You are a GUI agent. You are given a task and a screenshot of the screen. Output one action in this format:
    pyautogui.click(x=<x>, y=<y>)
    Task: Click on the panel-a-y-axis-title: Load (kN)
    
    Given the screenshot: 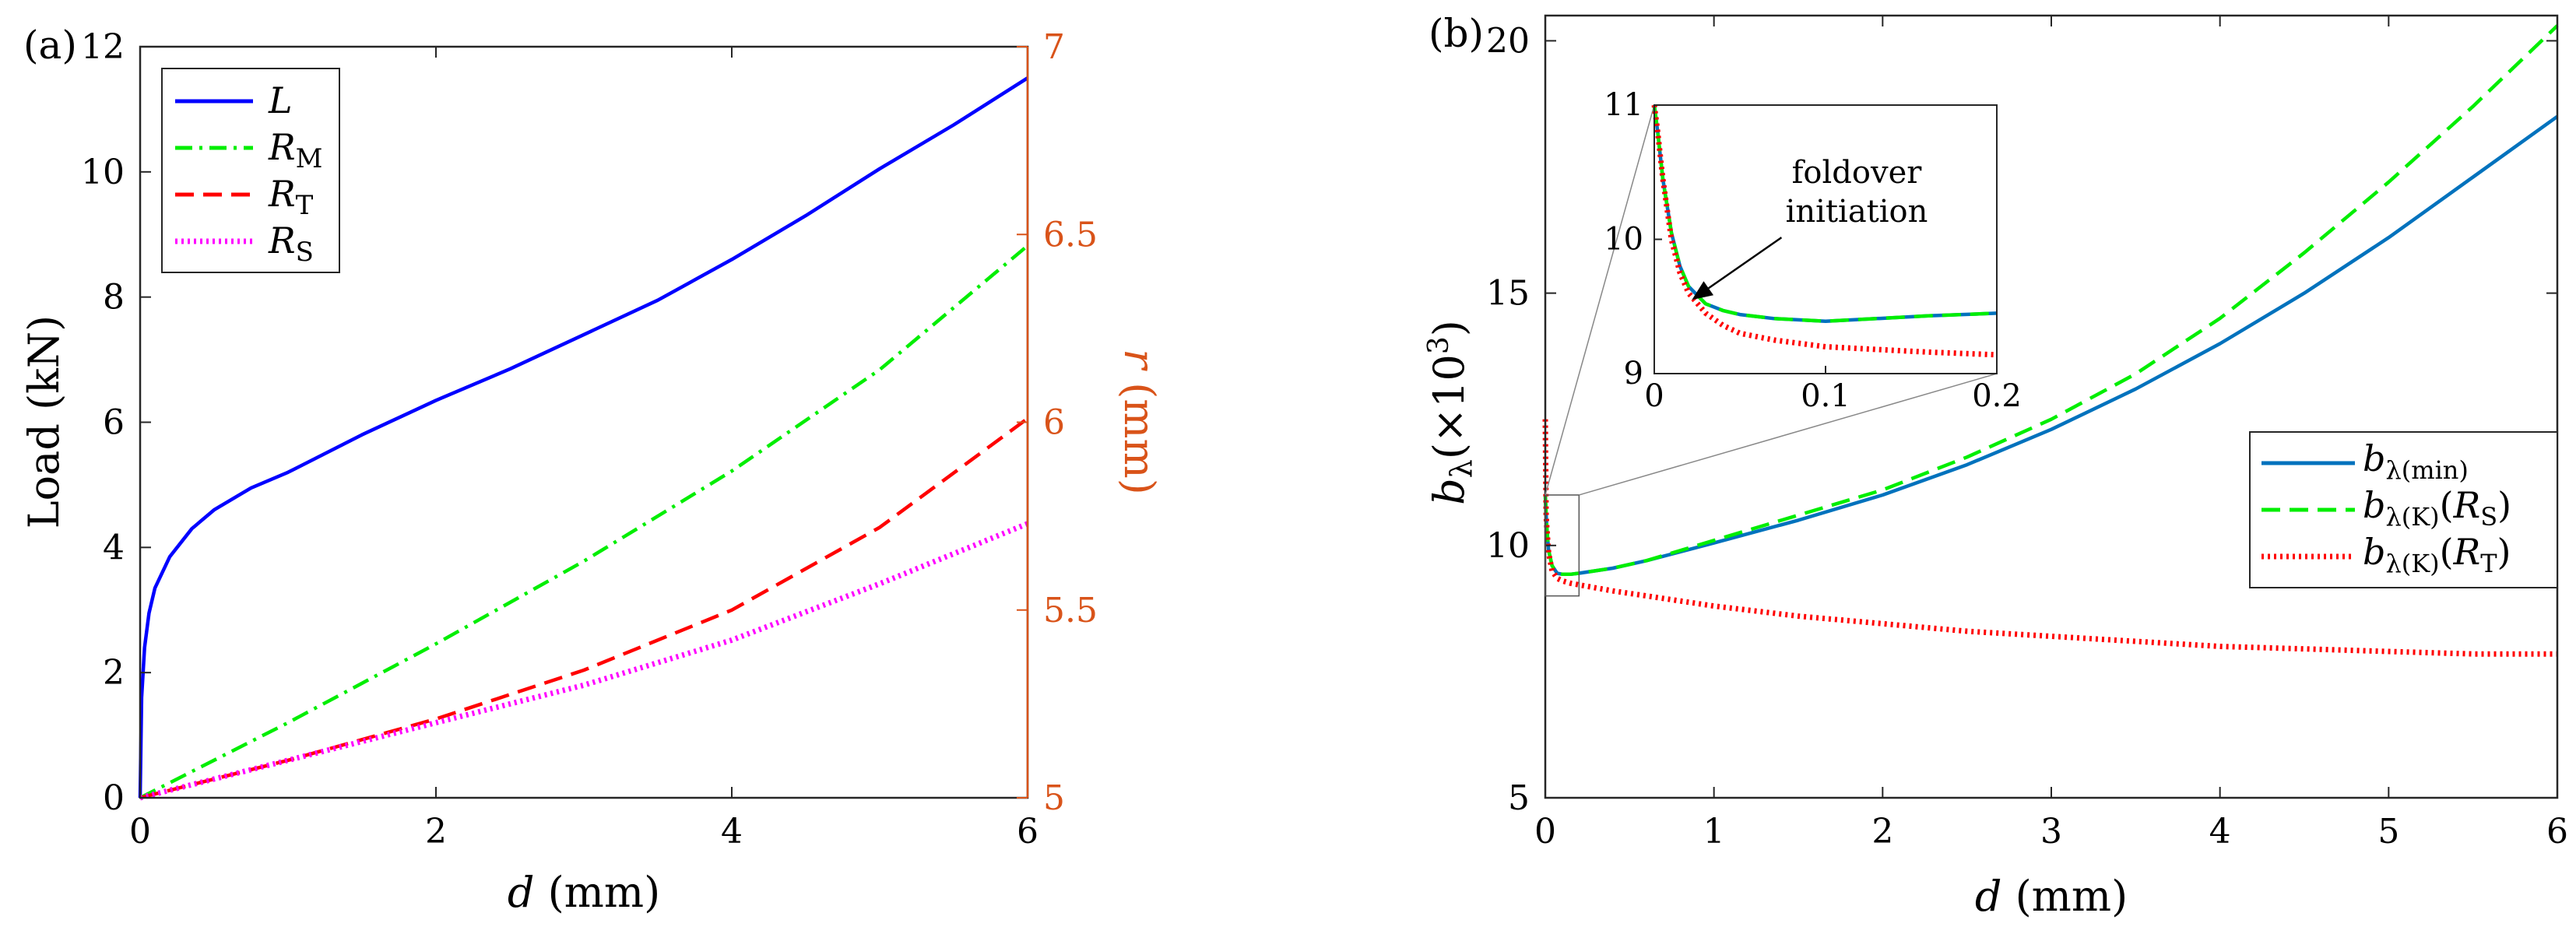 What is the action you would take?
    pyautogui.click(x=44, y=421)
    